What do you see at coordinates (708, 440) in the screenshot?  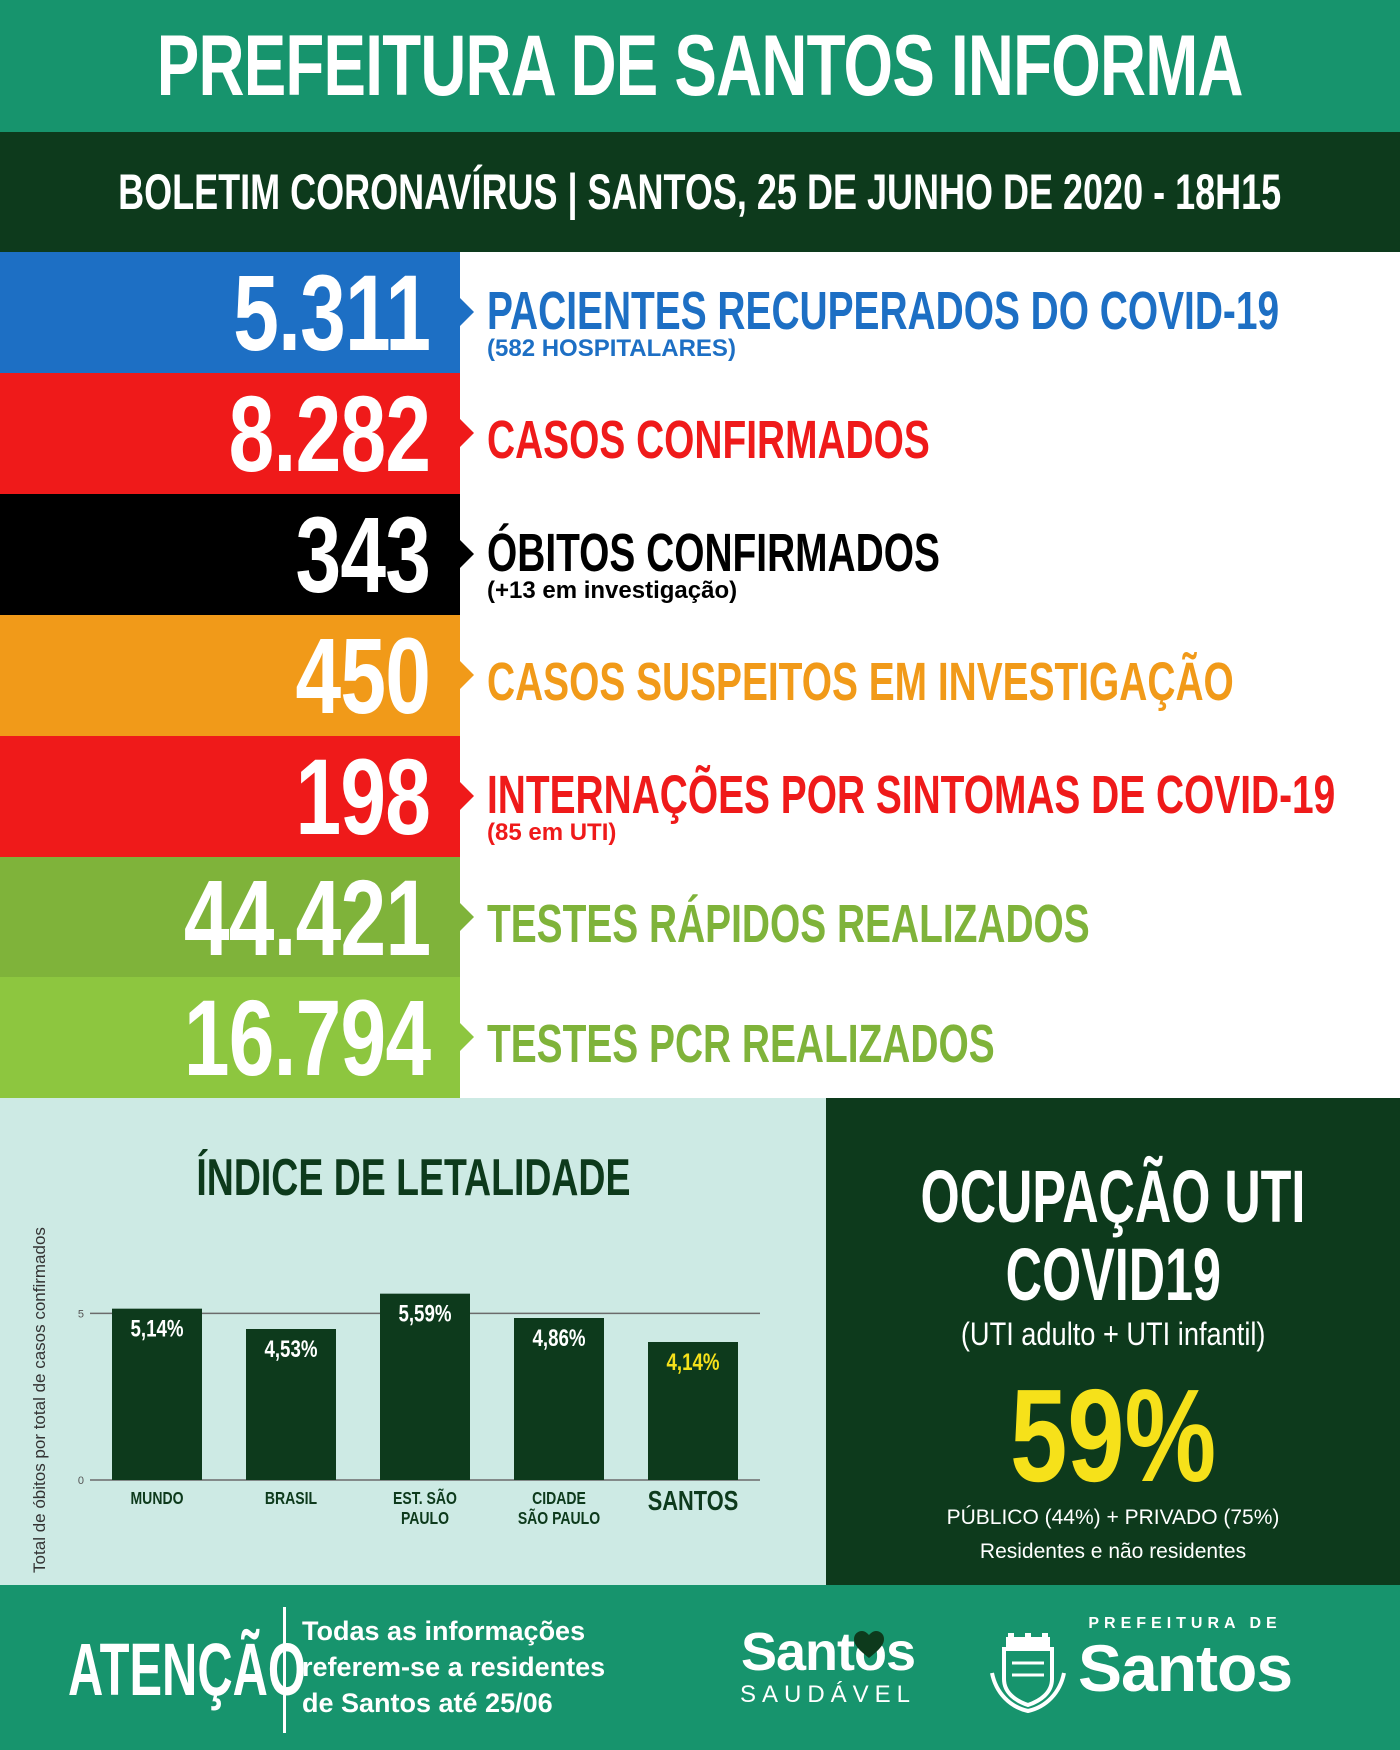 I see `stat-label: CASOS CONFIRMADOS` at bounding box center [708, 440].